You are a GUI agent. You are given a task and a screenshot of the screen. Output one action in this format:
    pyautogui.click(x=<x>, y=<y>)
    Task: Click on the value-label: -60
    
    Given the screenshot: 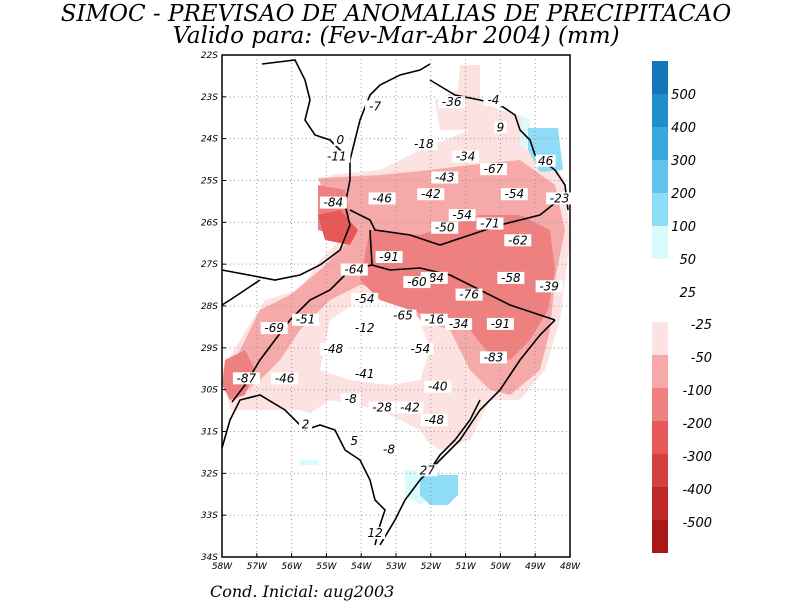 What is the action you would take?
    pyautogui.click(x=417, y=282)
    